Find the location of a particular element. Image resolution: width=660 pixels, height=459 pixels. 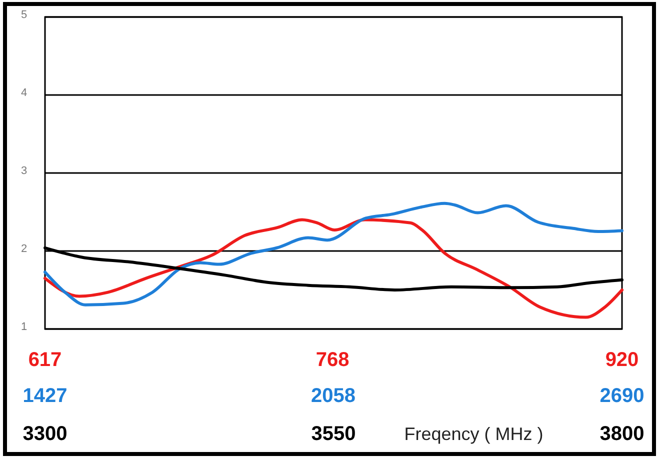

x-tick-label: 3550 is located at coordinates (333, 434).